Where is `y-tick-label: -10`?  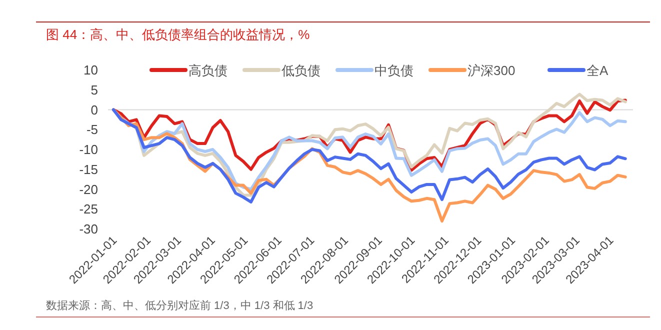 y-tick-label: -10 is located at coordinates (88, 149).